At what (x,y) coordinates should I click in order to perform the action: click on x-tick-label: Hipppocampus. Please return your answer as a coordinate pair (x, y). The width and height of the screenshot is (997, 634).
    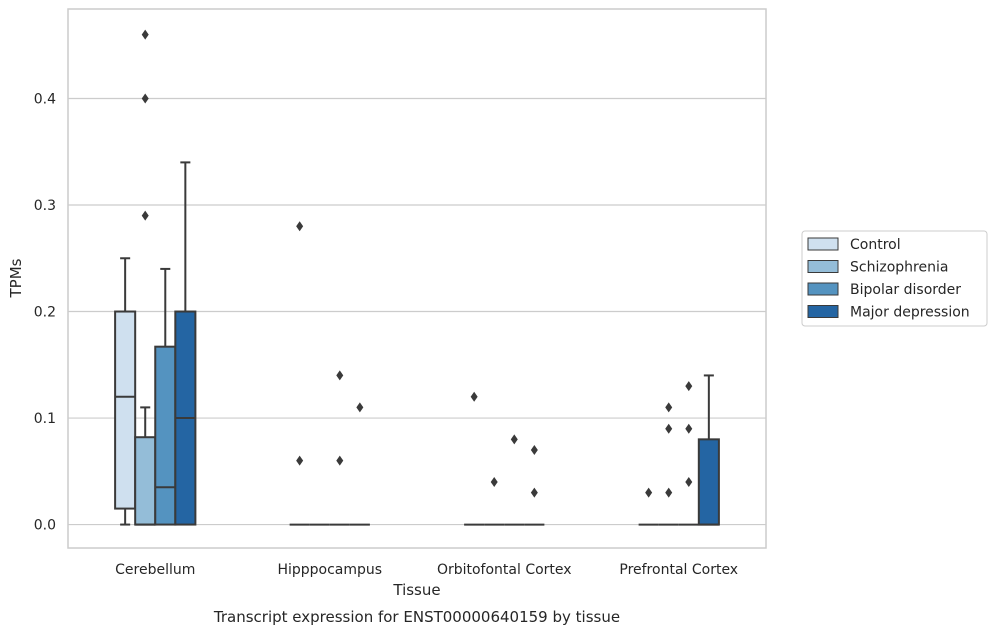
    Looking at the image, I should click on (329, 570).